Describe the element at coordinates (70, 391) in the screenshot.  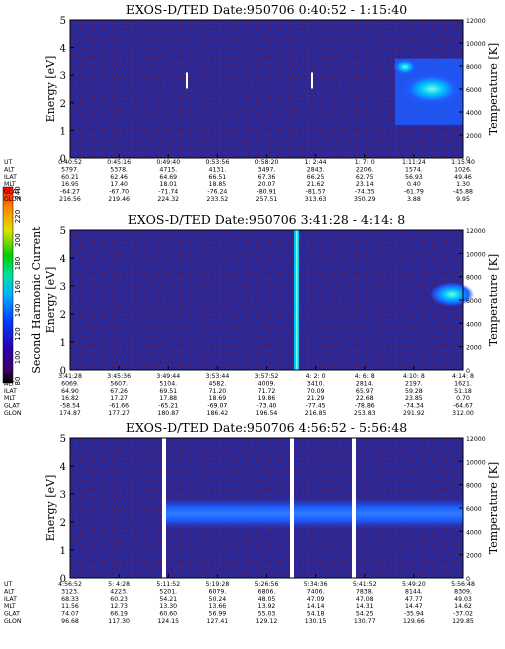
I see `ephemeris-value: 64.90` at that location.